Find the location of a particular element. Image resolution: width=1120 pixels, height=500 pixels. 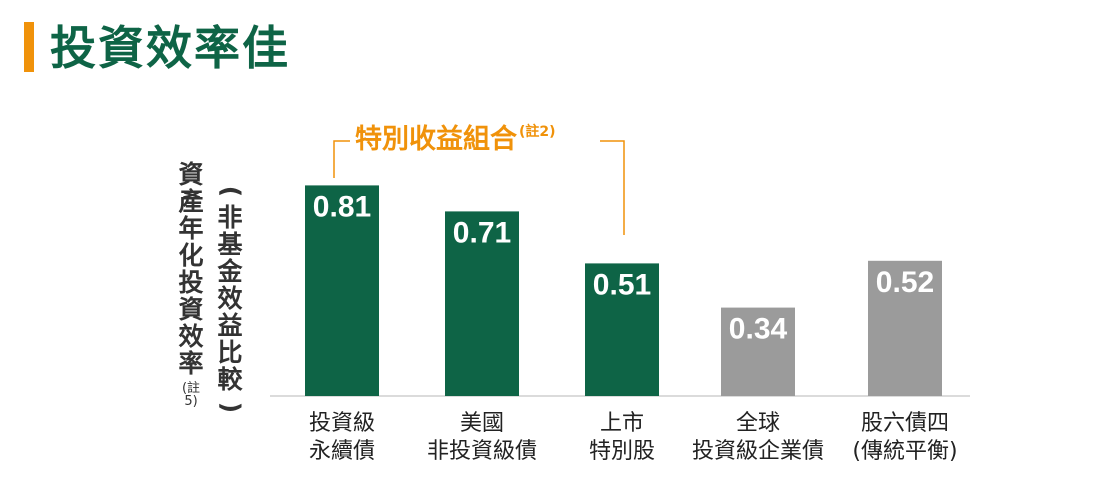

category-label-line: 特別股 is located at coordinates (621, 451).